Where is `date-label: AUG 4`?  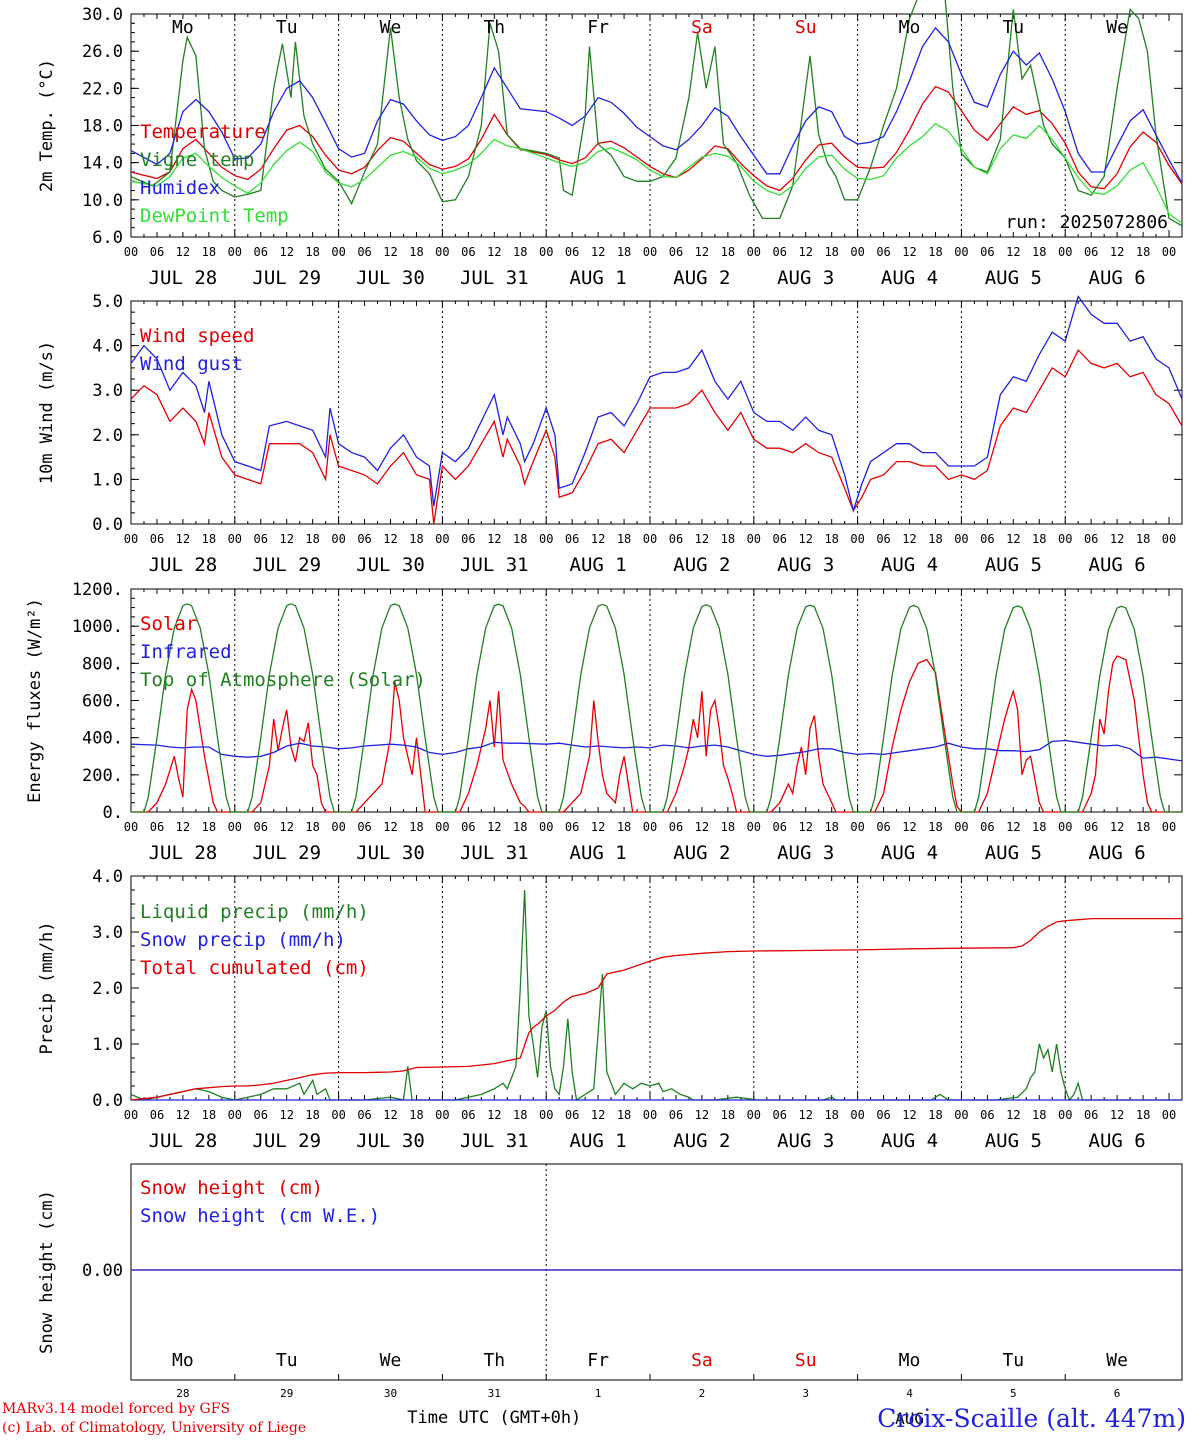 date-label: AUG 4 is located at coordinates (909, 278).